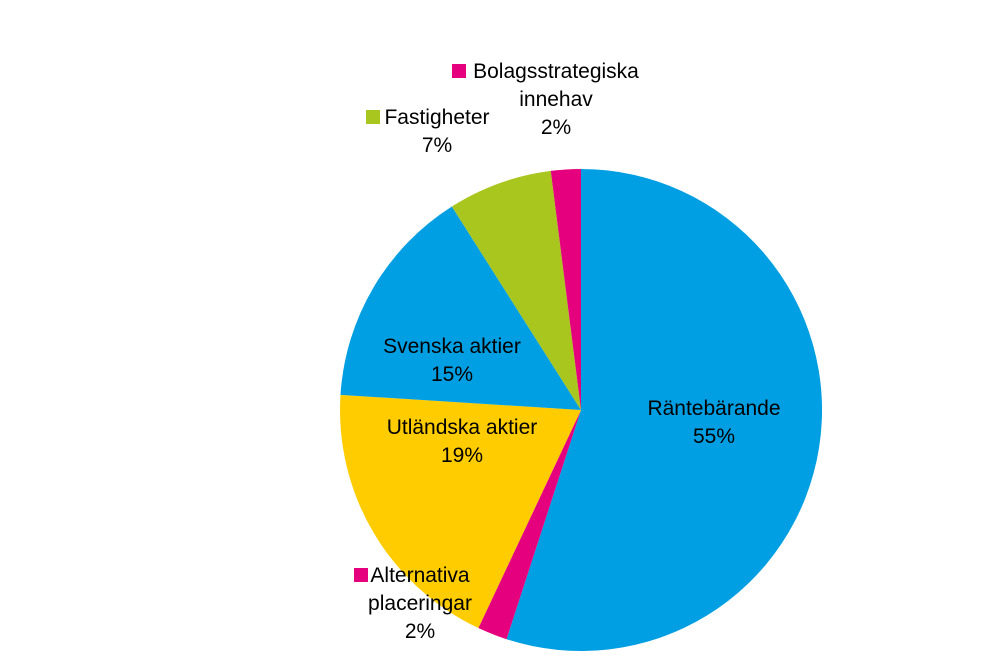  Describe the element at coordinates (420, 575) in the screenshot. I see `slice-category-label: Alternativa` at that location.